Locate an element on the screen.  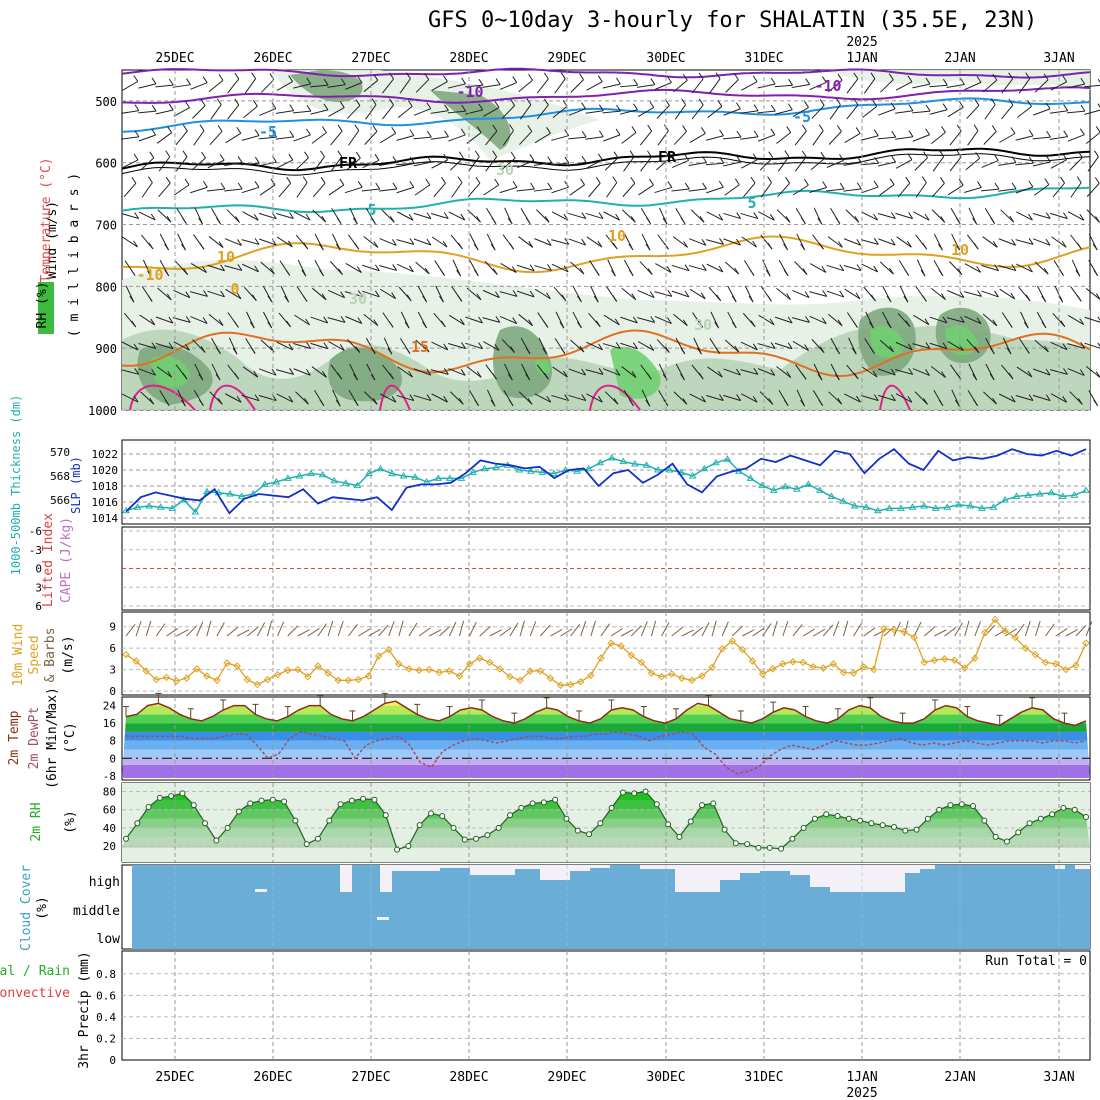
bottom-date-label: 30DEC is located at coordinates (665, 1077).